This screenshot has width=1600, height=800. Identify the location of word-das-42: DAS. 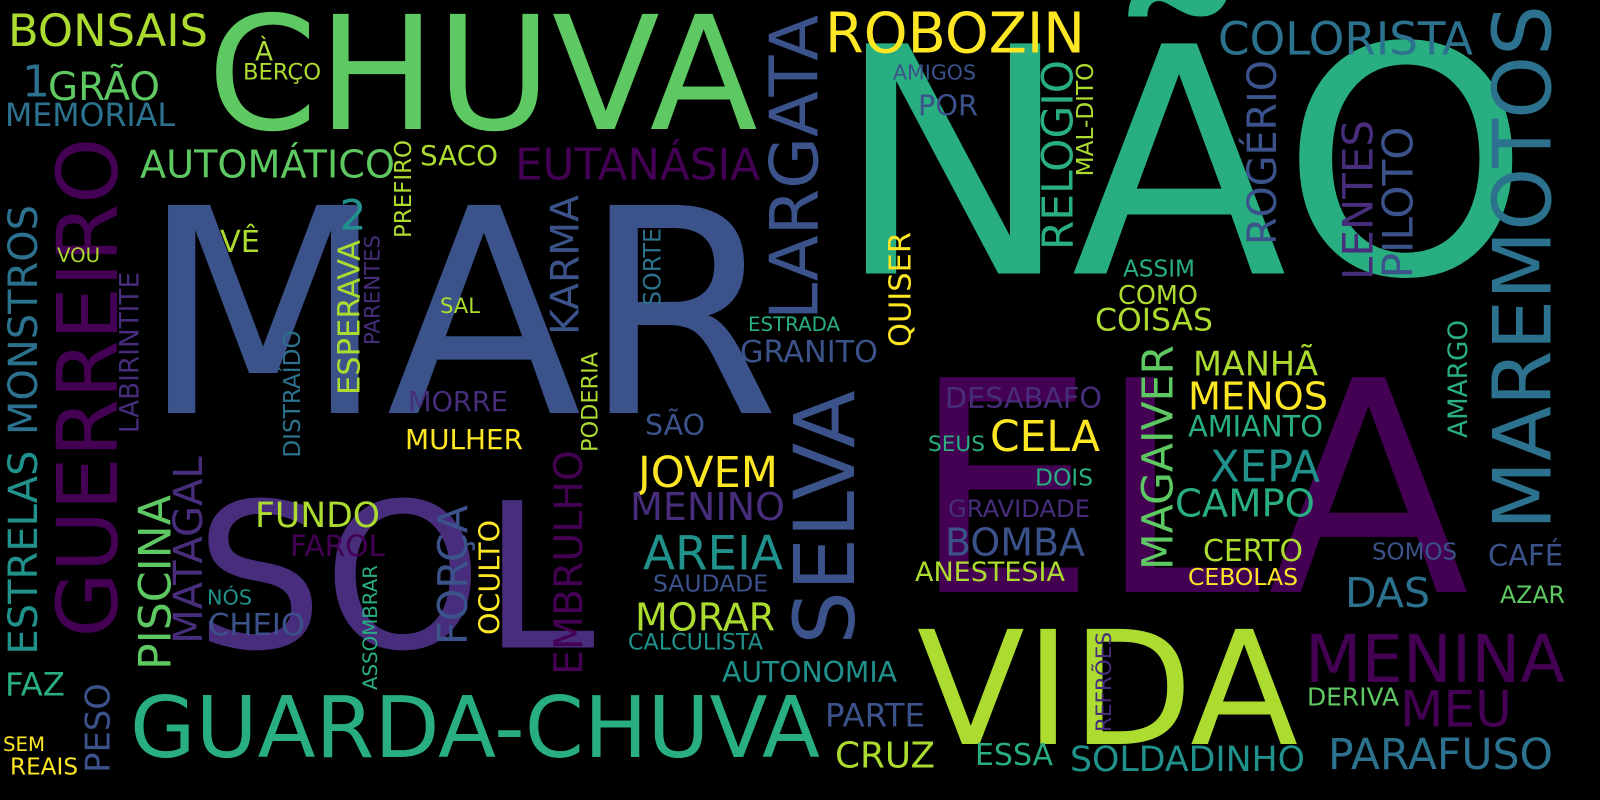
(1387, 593).